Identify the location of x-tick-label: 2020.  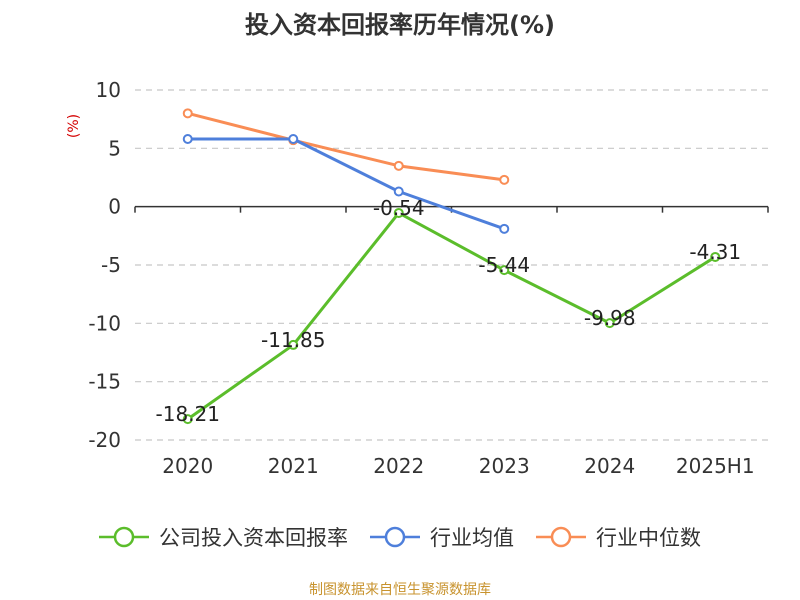
(187, 466).